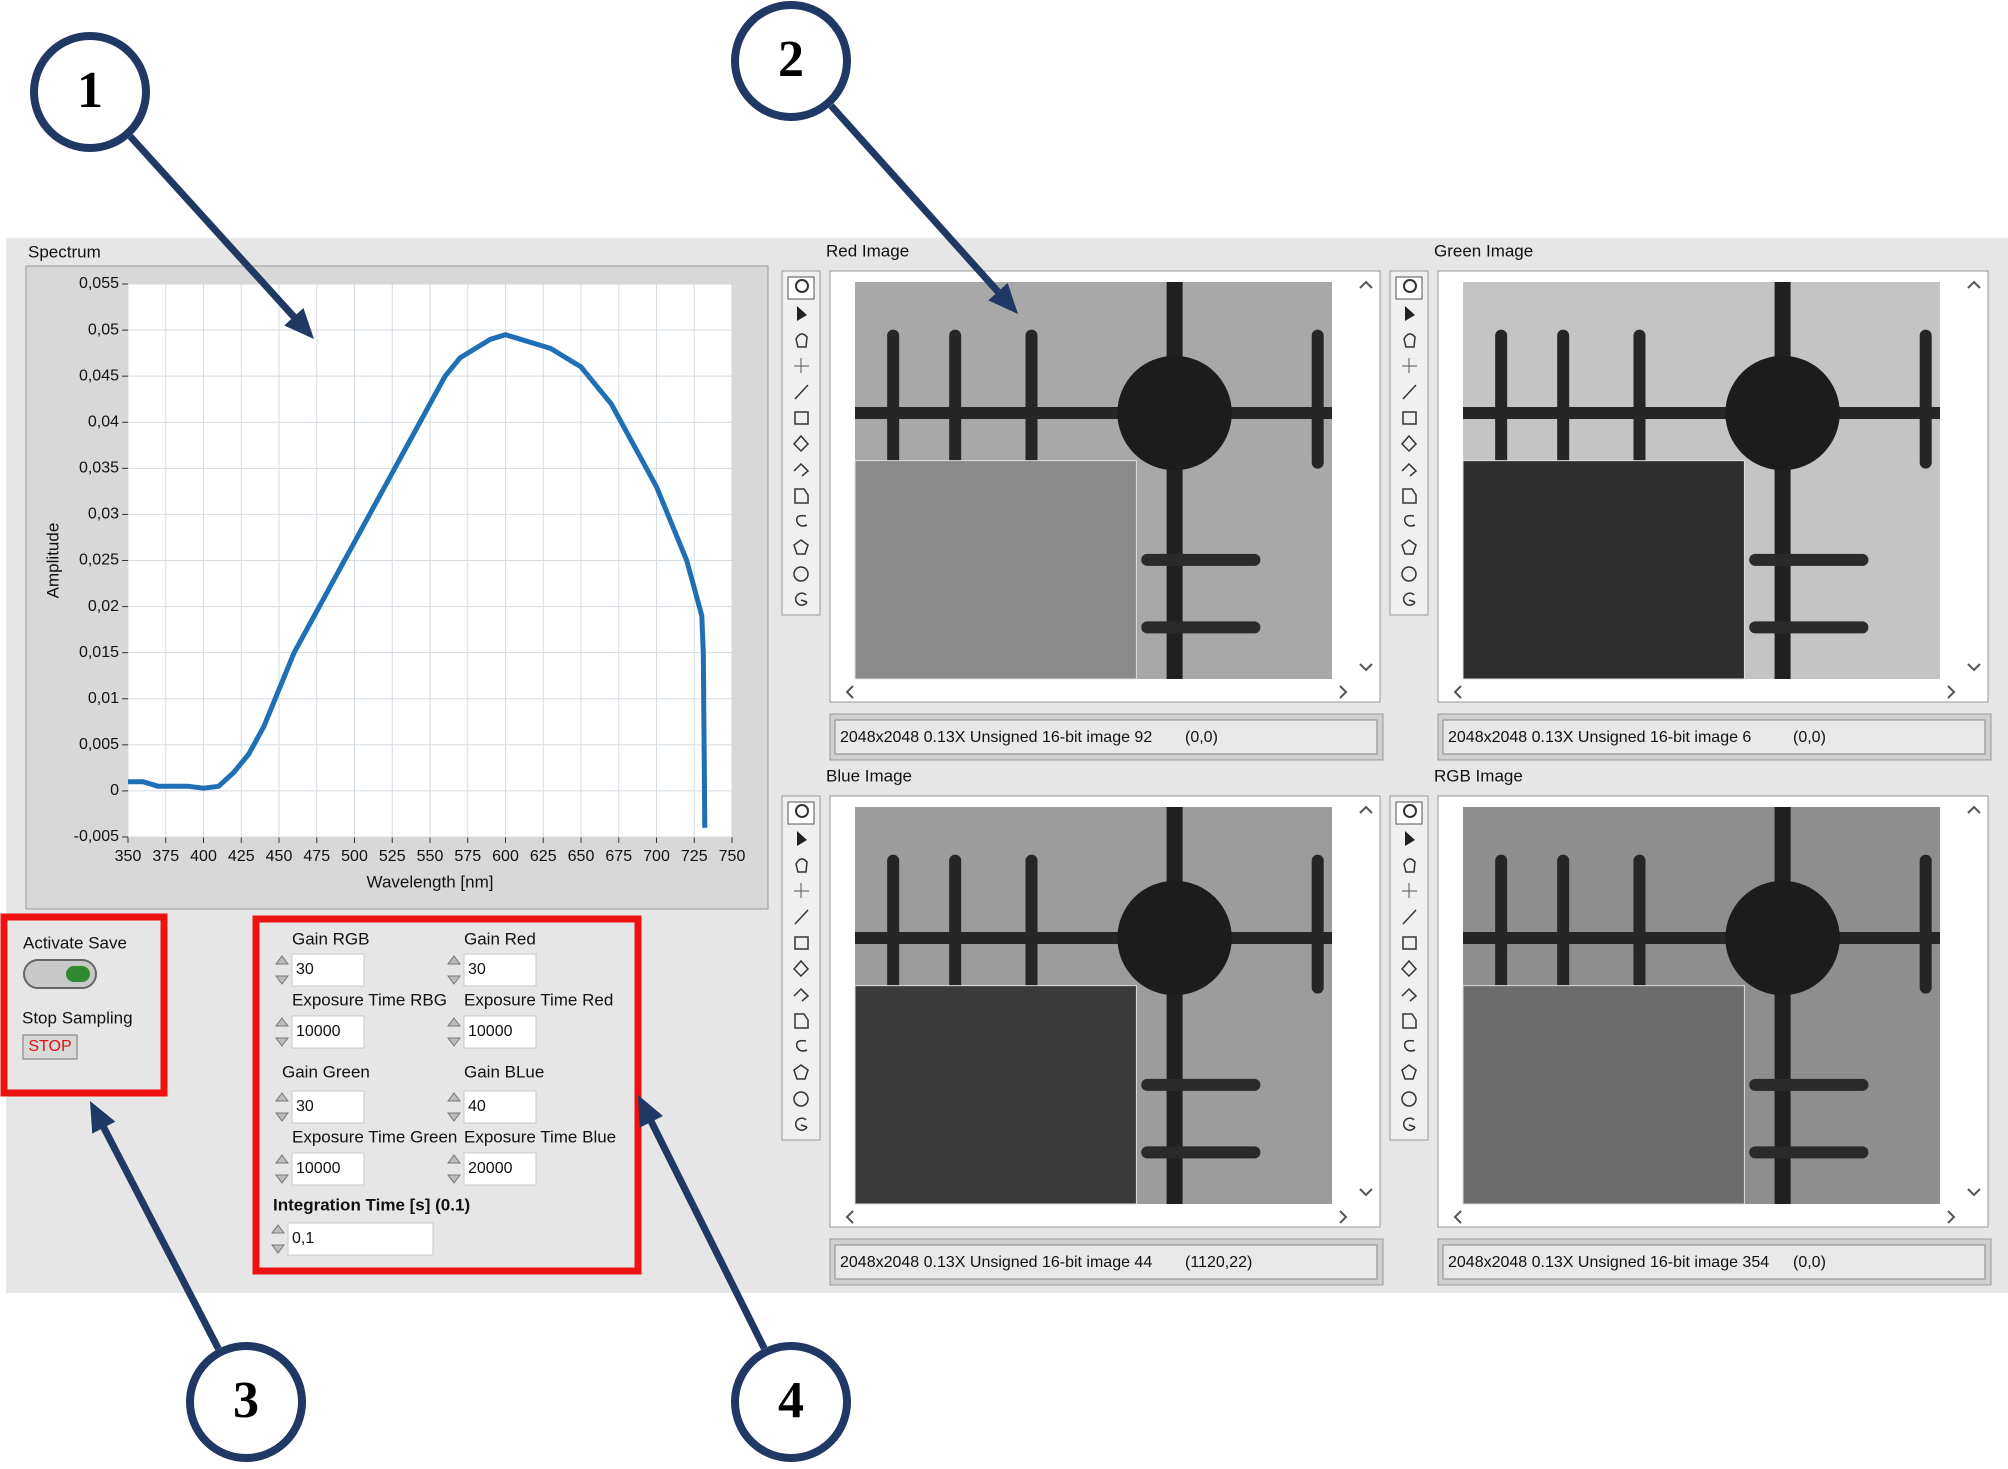  What do you see at coordinates (103, 421) in the screenshot?
I see `y-tick-label: 0,04` at bounding box center [103, 421].